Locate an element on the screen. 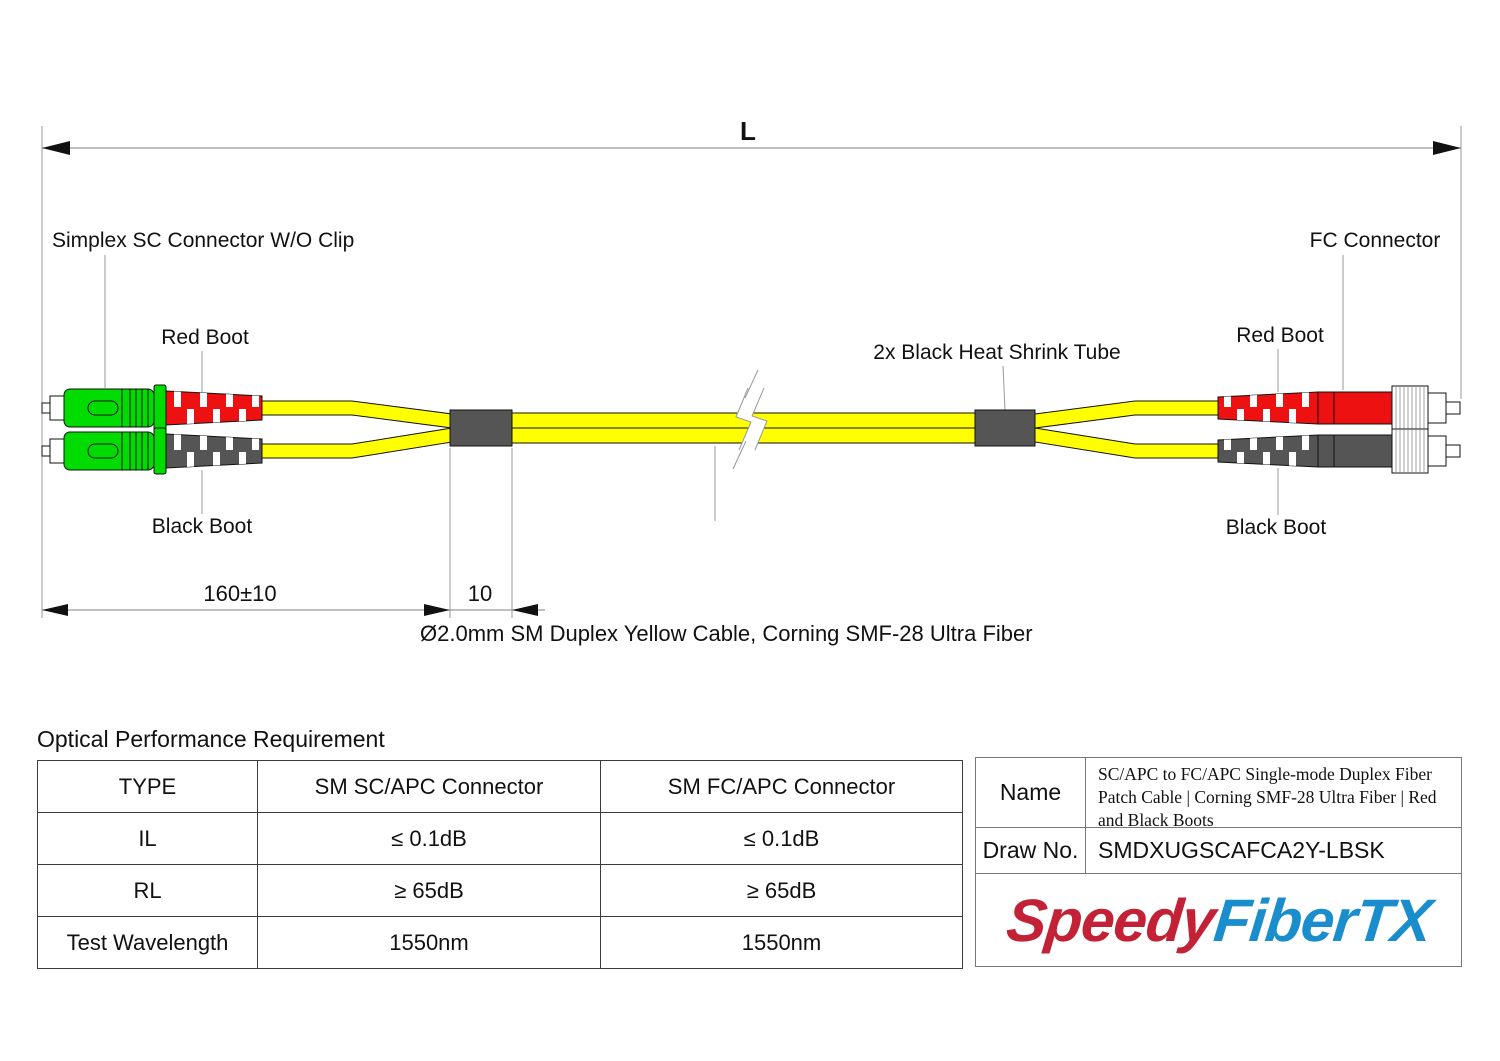  sc-connector-top is located at coordinates (152, 408).